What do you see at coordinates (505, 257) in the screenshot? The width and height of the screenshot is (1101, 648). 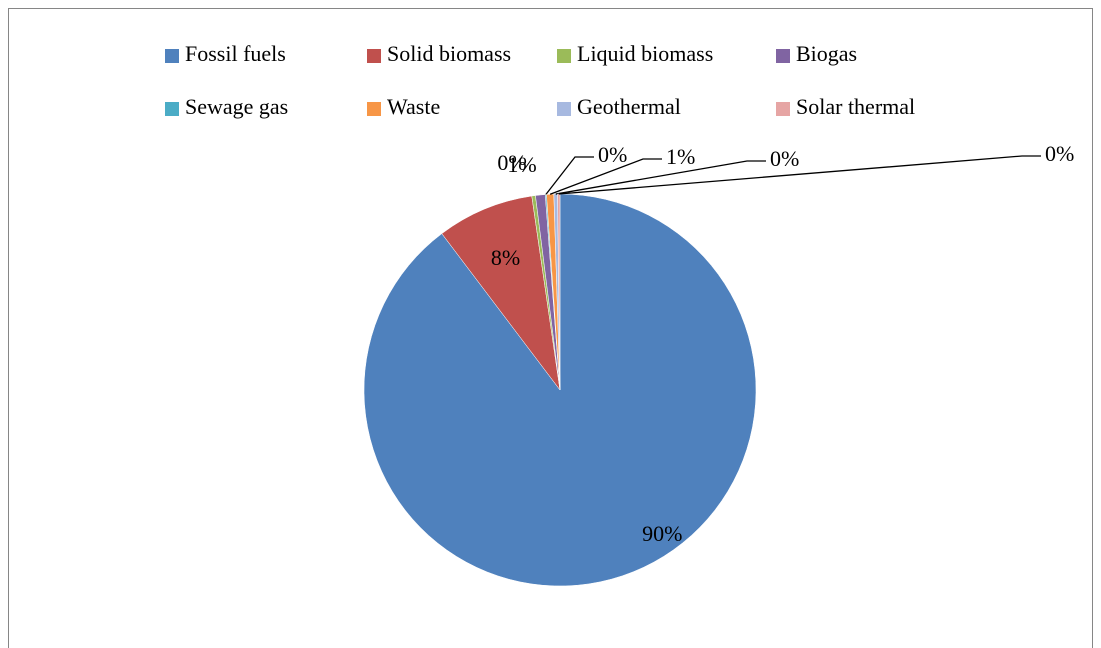 I see `data-label: 8%` at bounding box center [505, 257].